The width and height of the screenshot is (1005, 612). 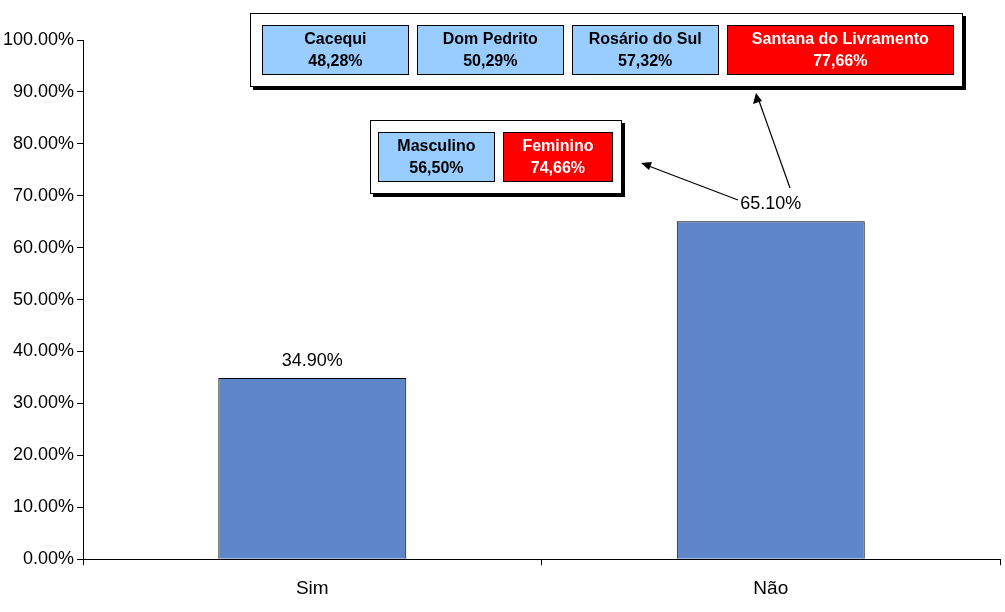 I want to click on annotation: Masculino 56,50%, so click(x=436, y=157).